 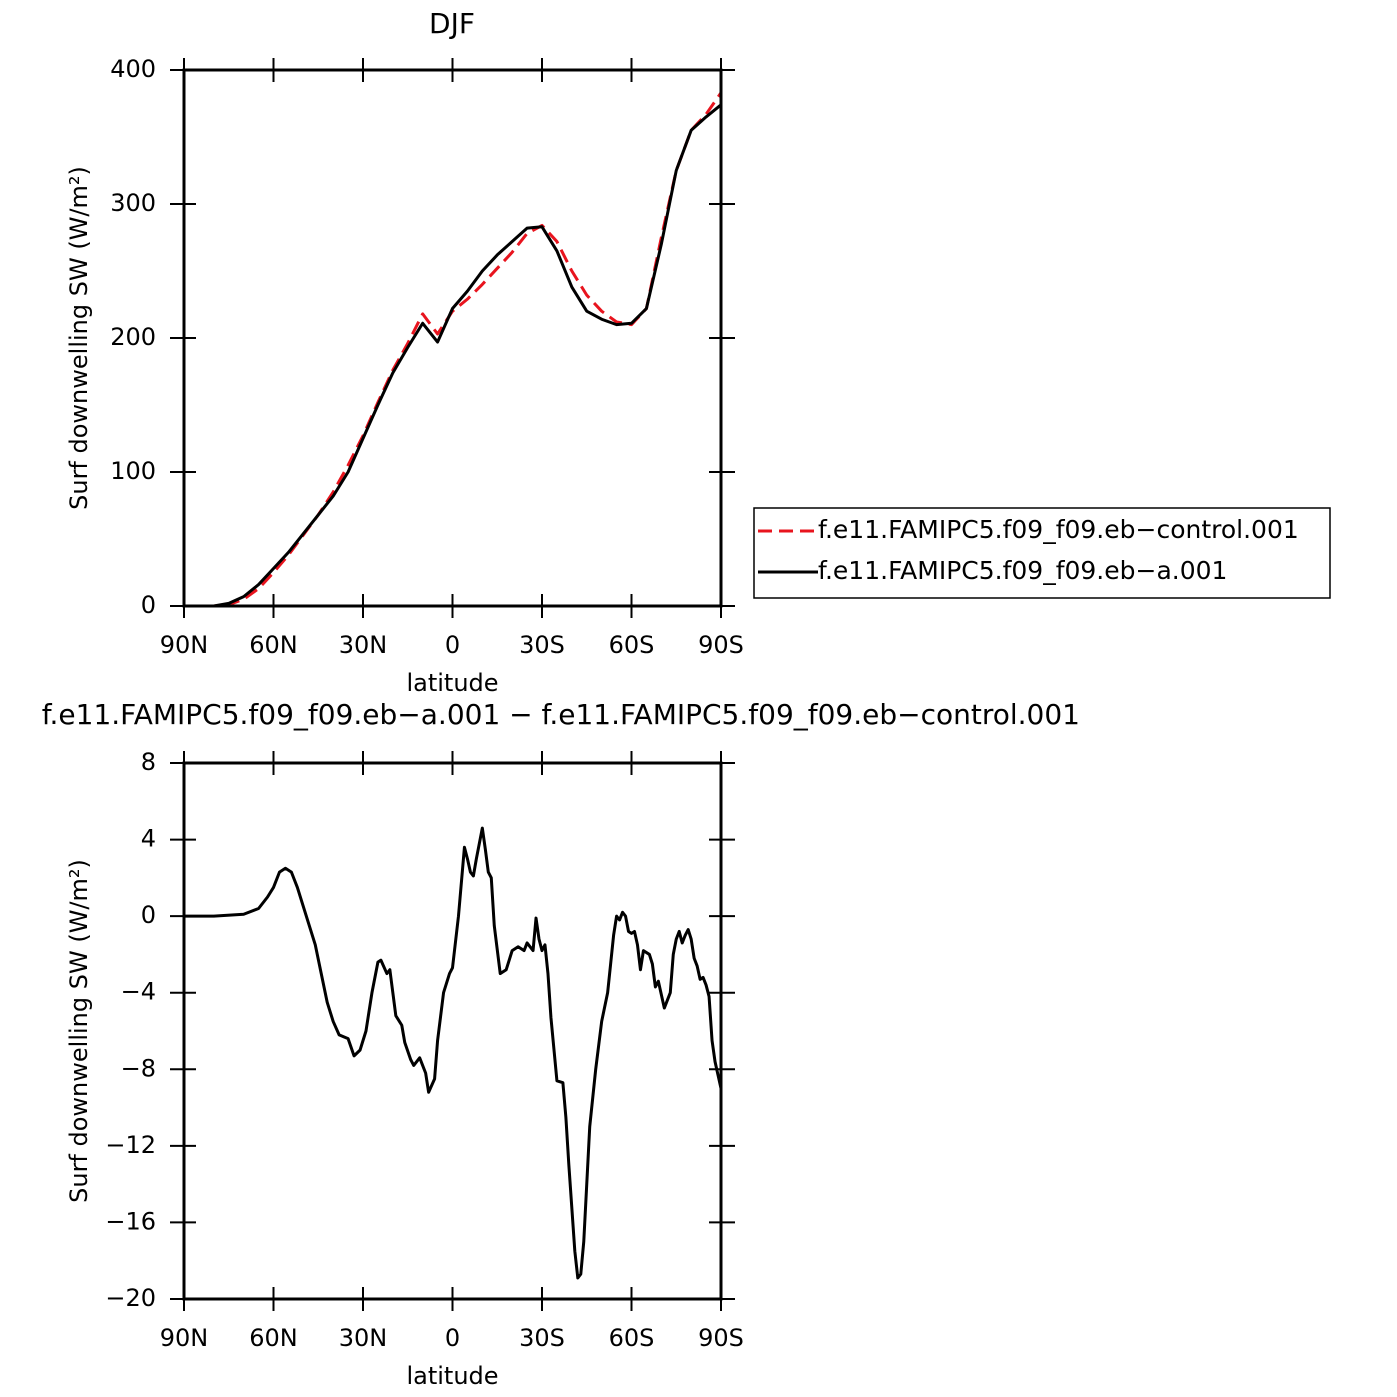 What do you see at coordinates (133, 69) in the screenshot?
I see `y-tick-label: 400` at bounding box center [133, 69].